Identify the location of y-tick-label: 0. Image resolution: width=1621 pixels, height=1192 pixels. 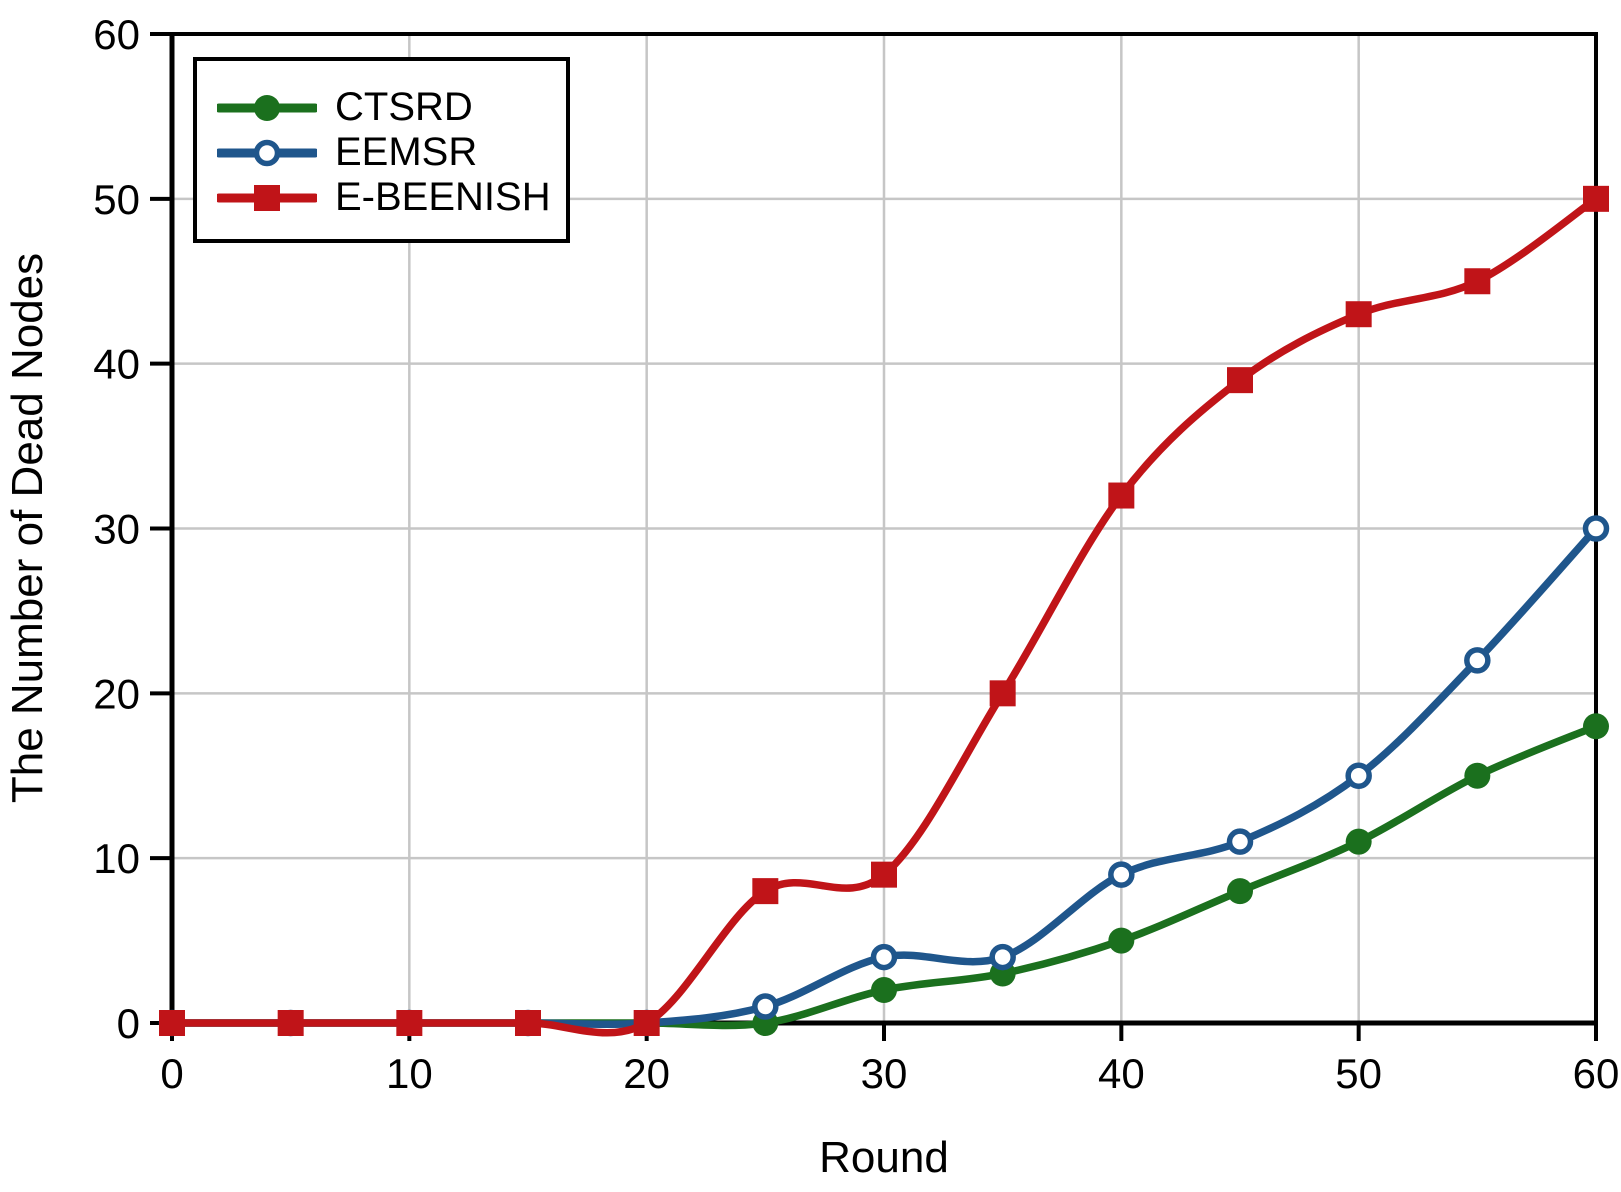
(128, 1023).